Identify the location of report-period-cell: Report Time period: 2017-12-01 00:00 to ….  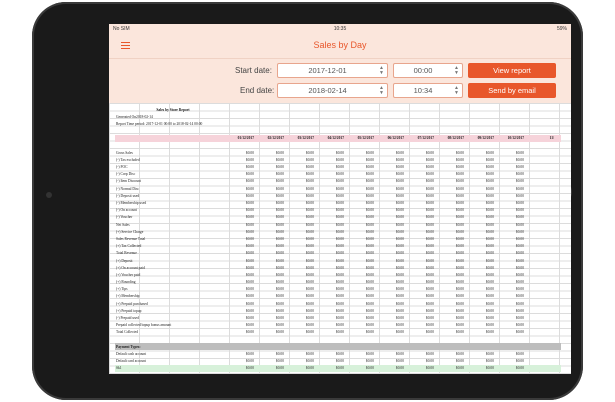
(159, 123).